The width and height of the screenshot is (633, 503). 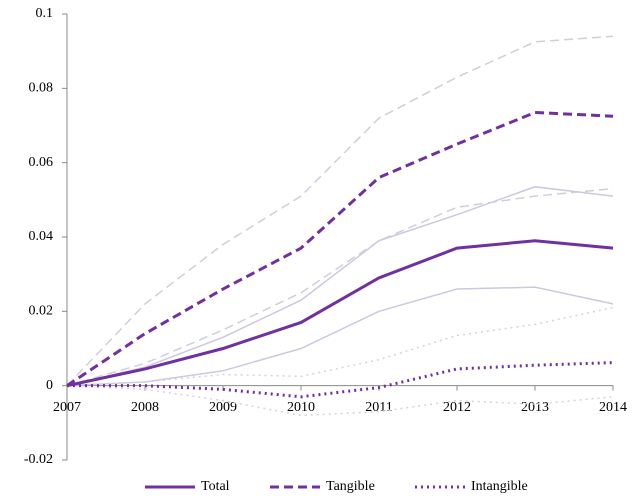 What do you see at coordinates (41, 311) in the screenshot?
I see `y-tick-label: 0.02` at bounding box center [41, 311].